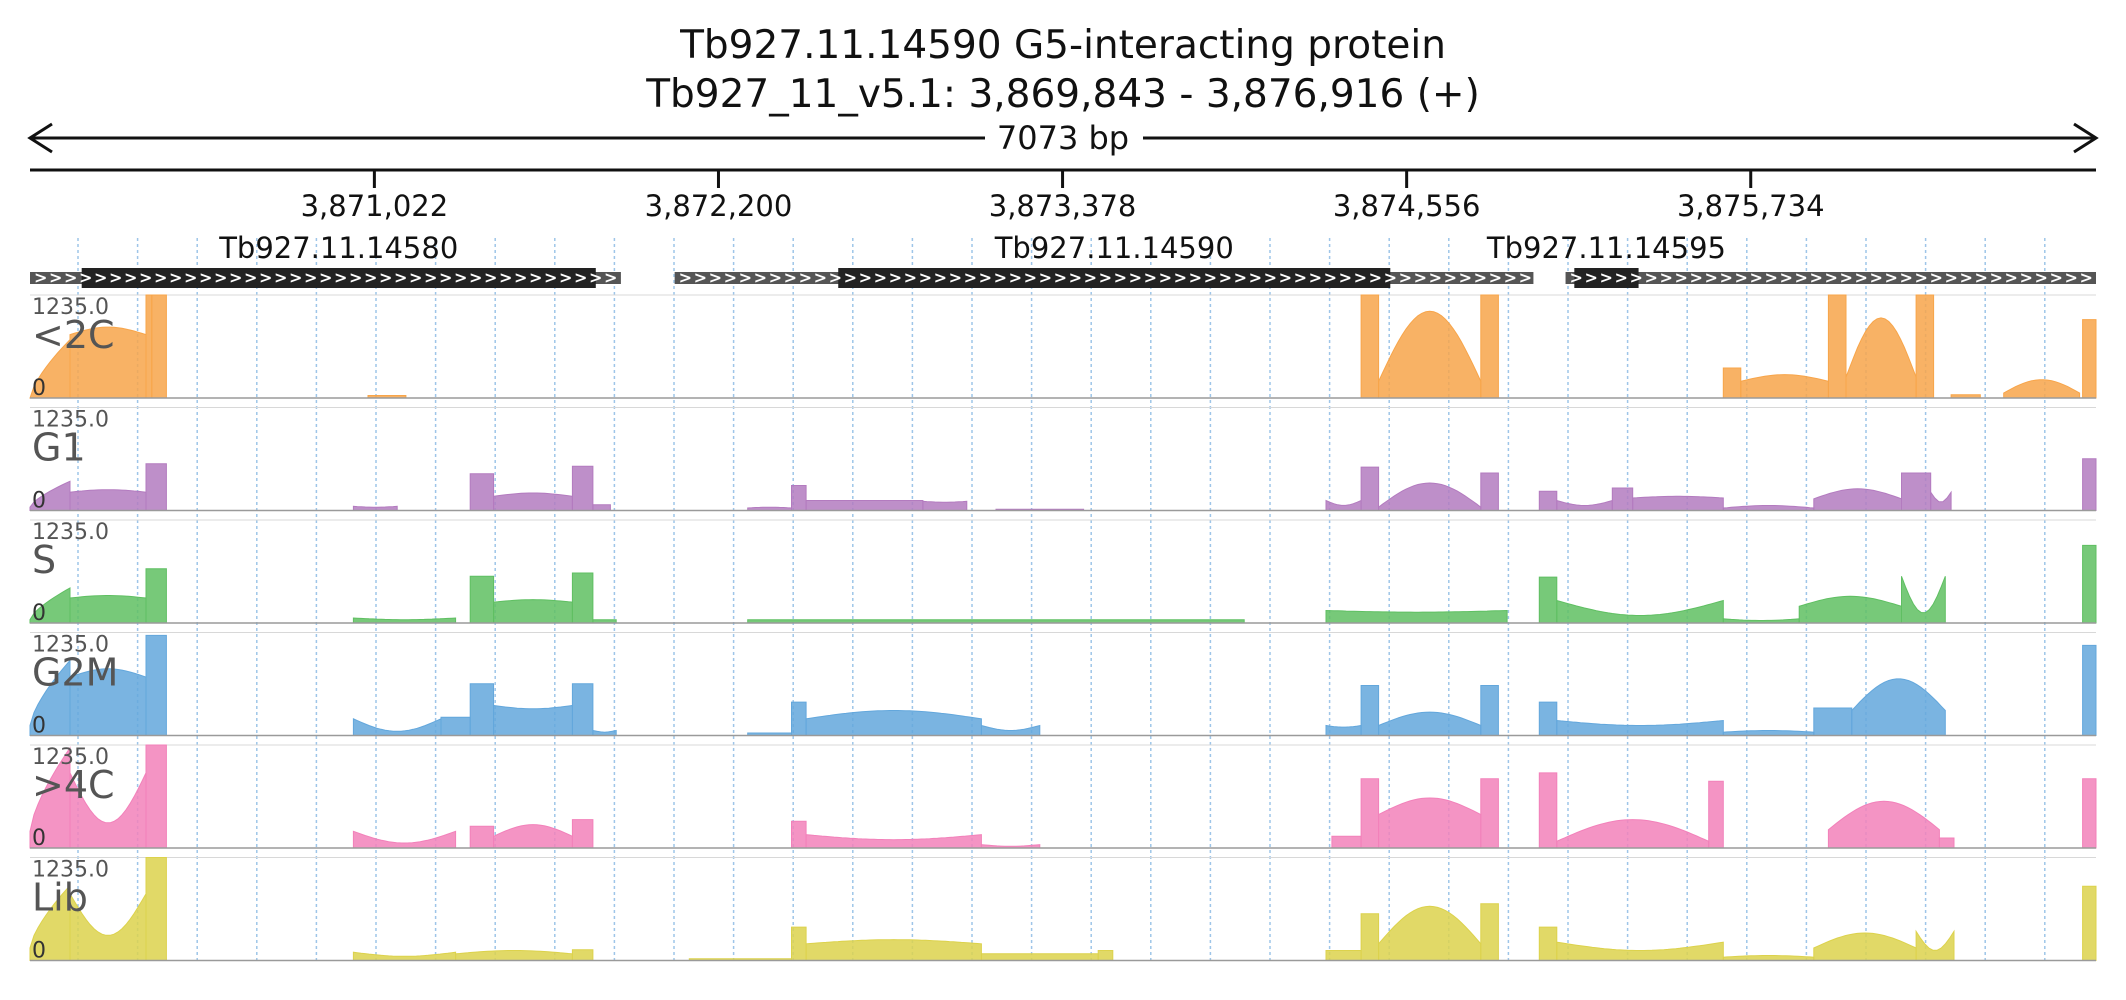 Image resolution: width=2126 pixels, height=1000 pixels. What do you see at coordinates (1063, 910) in the screenshot?
I see `coverage-track: 1235.0 0 Lib` at bounding box center [1063, 910].